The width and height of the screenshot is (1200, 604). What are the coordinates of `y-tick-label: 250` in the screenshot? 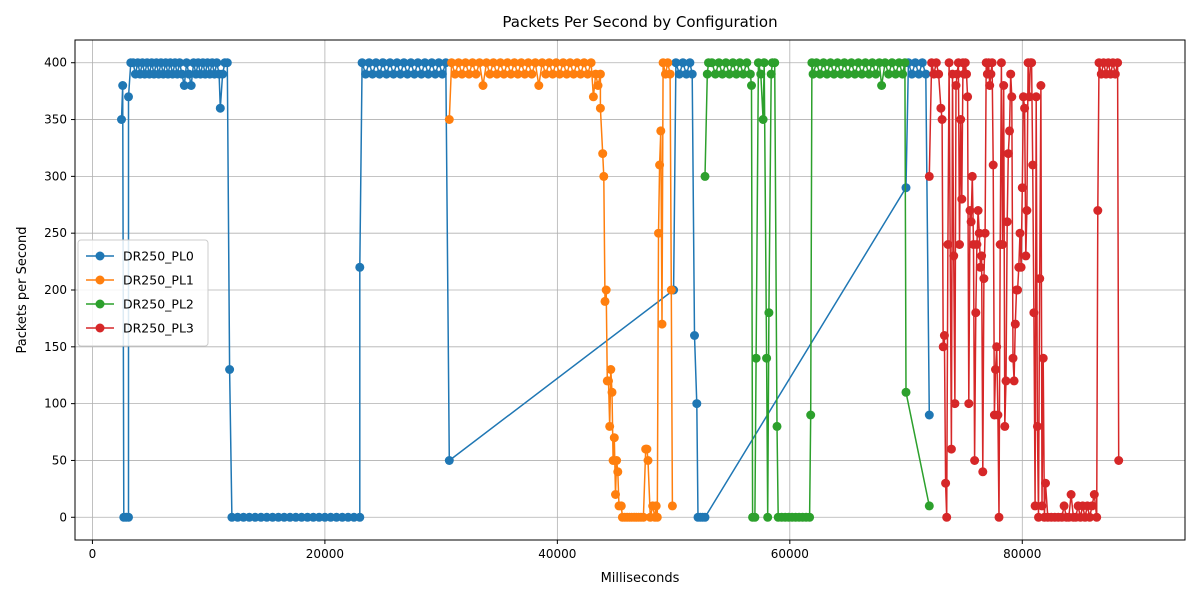 It's located at (55, 233).